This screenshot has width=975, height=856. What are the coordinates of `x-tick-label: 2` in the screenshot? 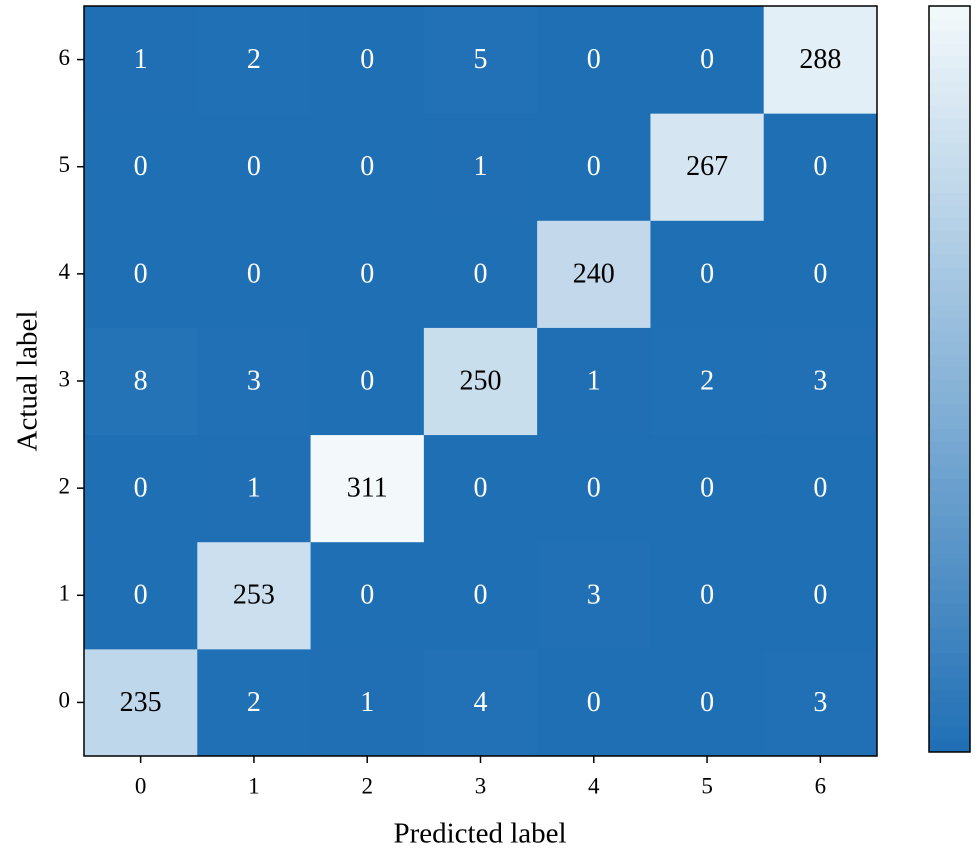 It's located at (367, 785).